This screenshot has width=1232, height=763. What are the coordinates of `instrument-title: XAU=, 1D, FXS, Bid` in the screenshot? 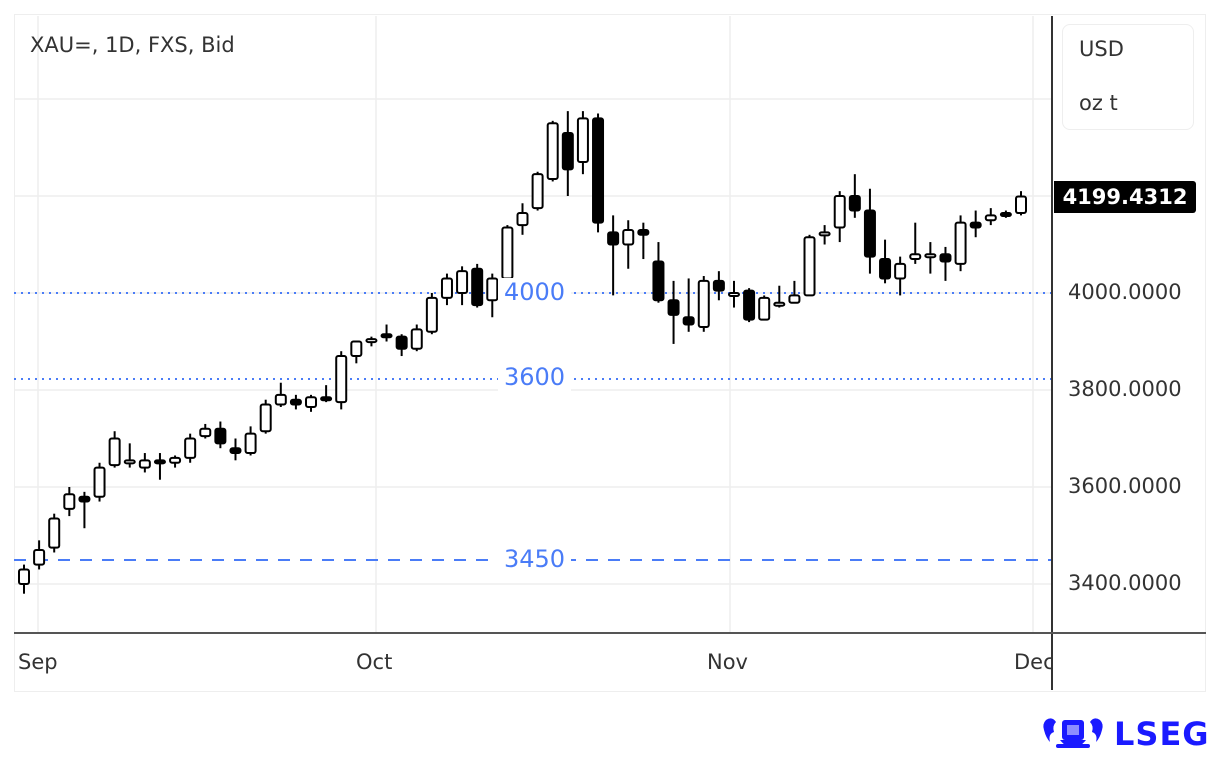 It's located at (132, 45).